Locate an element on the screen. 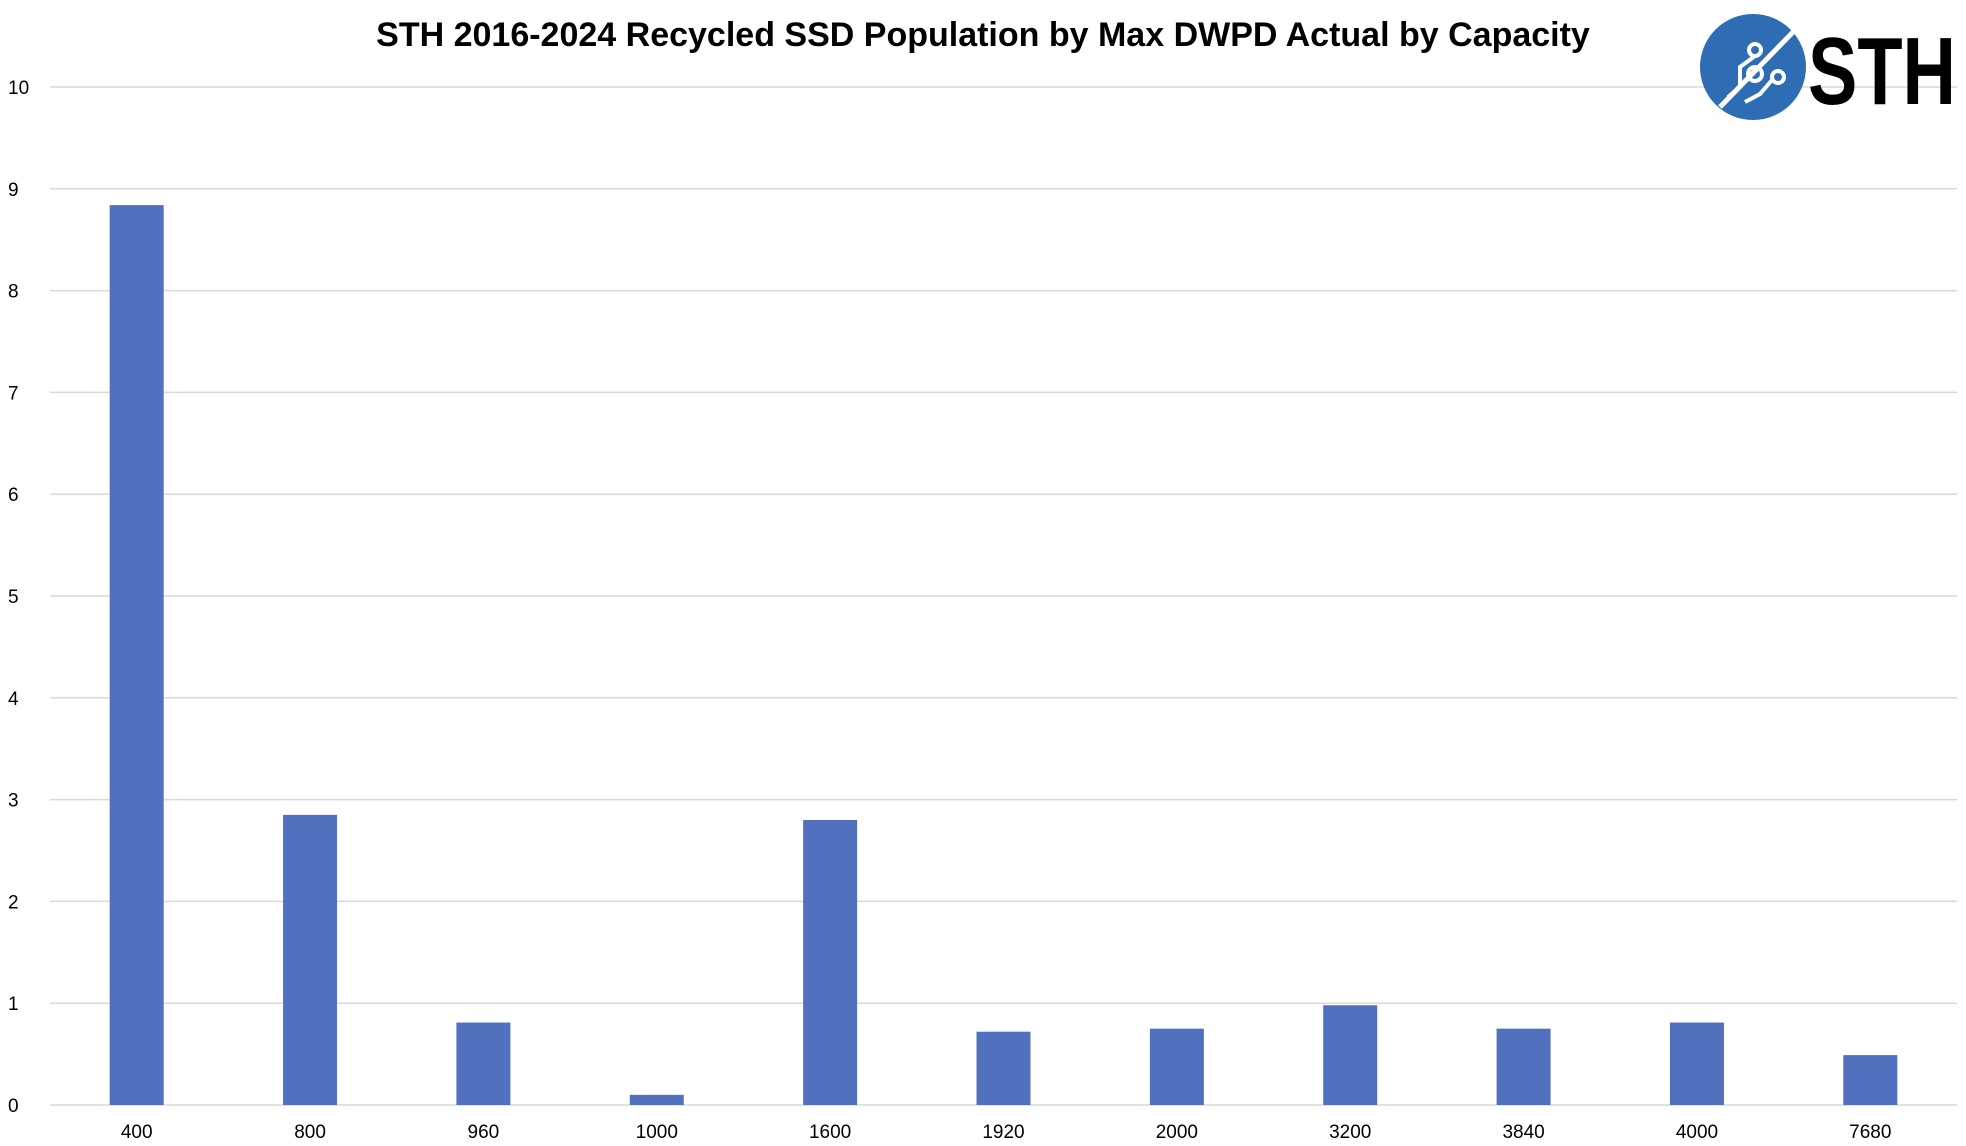 The image size is (1966, 1146). x-tick-label: 4000 is located at coordinates (1697, 1132).